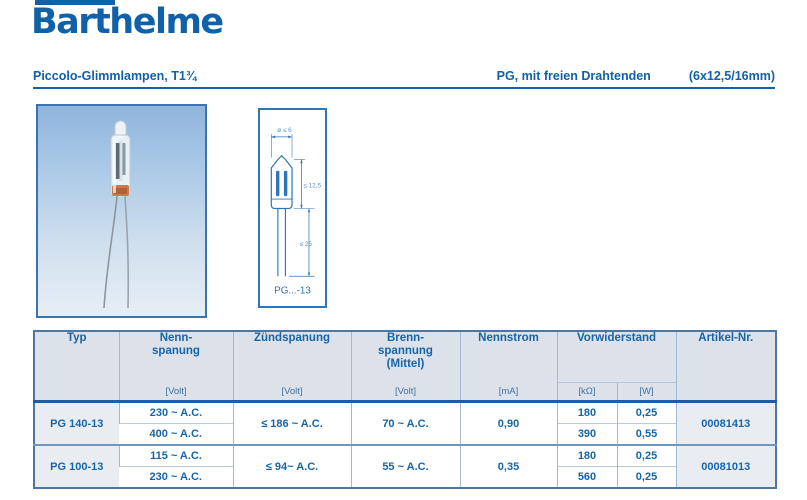  What do you see at coordinates (731, 76) in the screenshot?
I see `header-dimensions: (6x12,5/16mm)` at bounding box center [731, 76].